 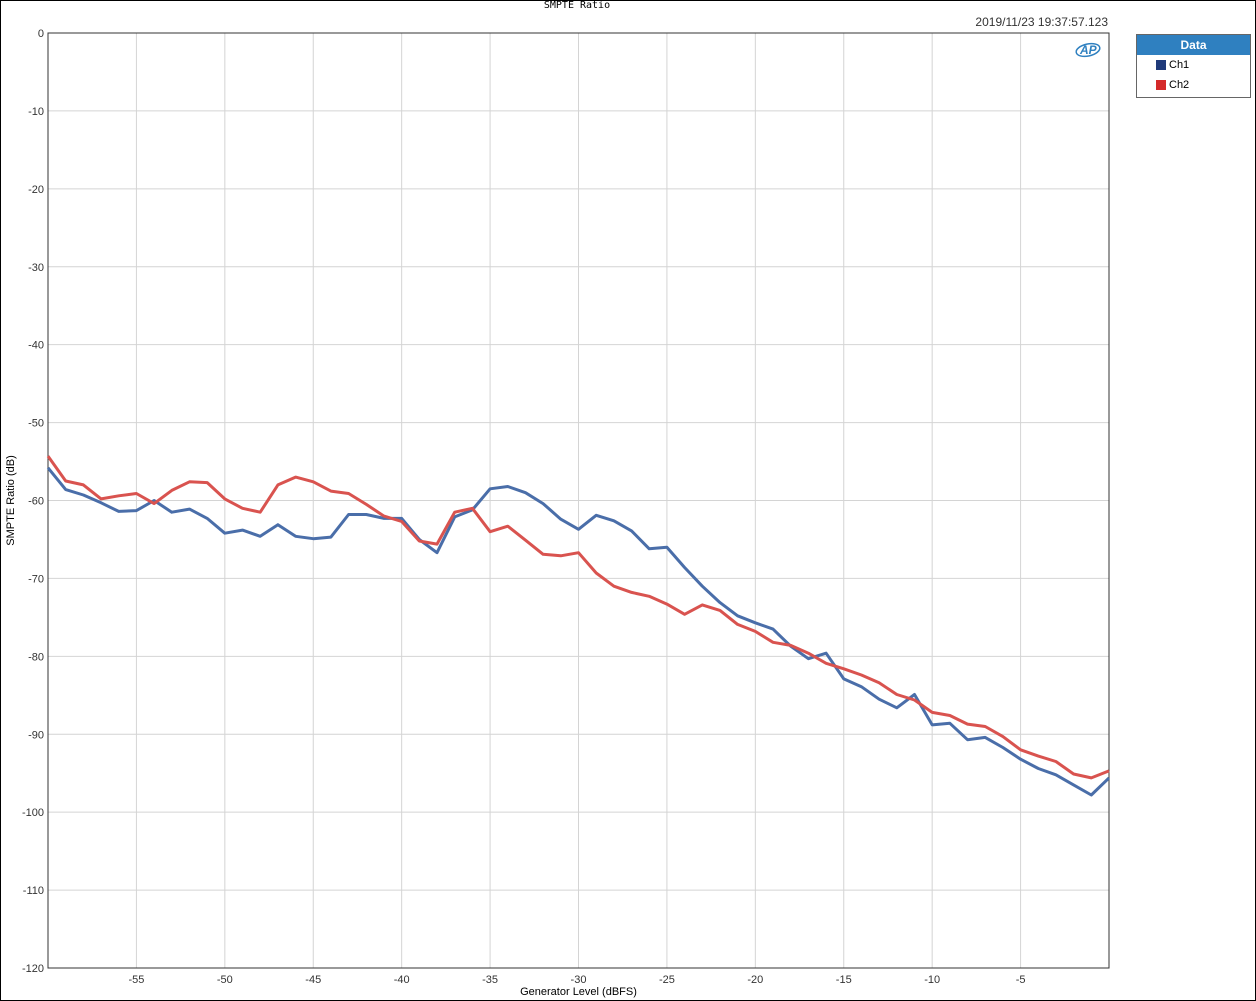 I want to click on legend-title: Data, so click(x=1193, y=45).